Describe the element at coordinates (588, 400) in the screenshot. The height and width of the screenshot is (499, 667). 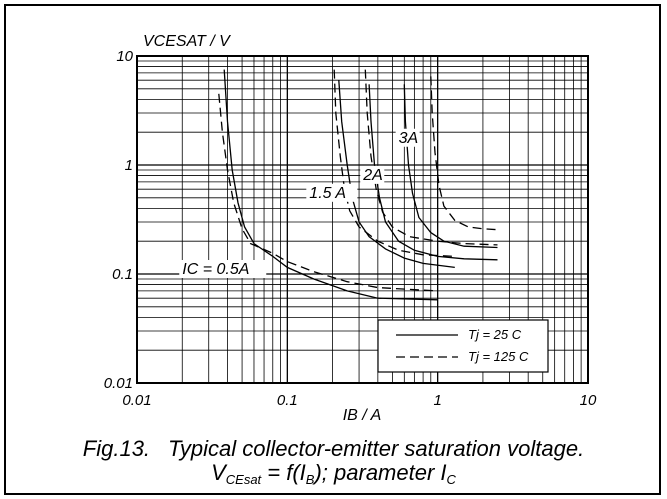
I see `x-tick-label: 10` at that location.